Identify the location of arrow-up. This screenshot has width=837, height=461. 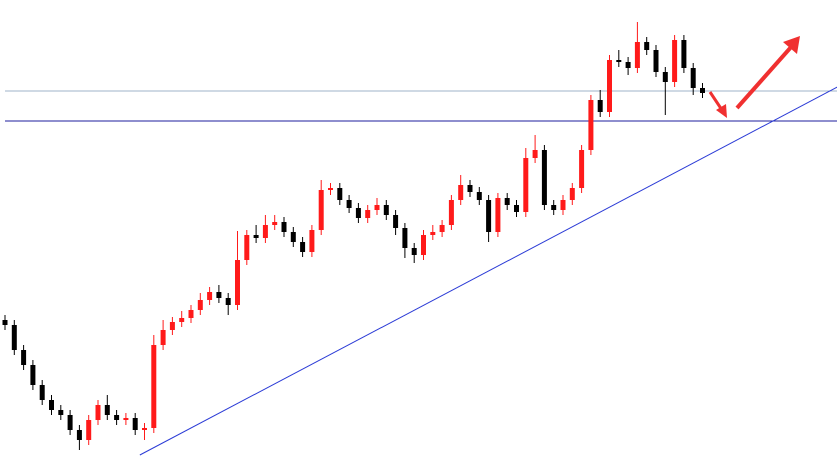
(764, 77).